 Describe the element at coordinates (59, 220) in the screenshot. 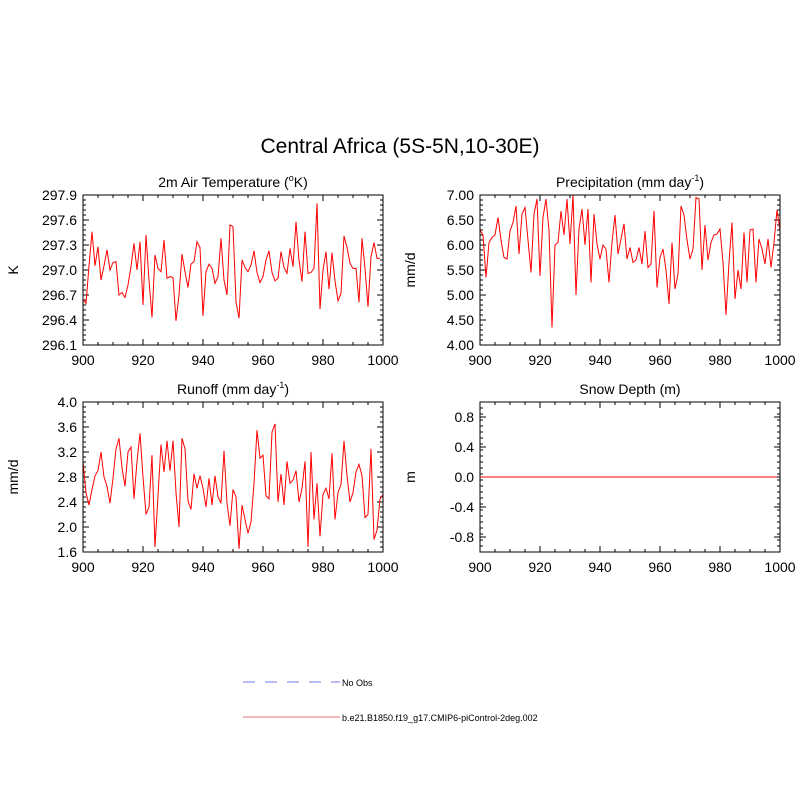

I see `y-tick-label: 297.6` at that location.